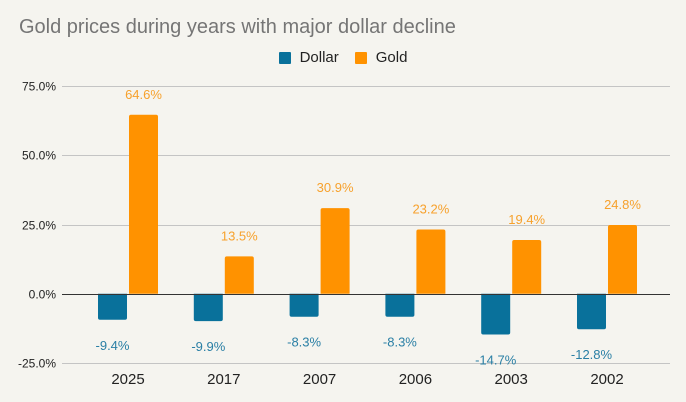 The width and height of the screenshot is (686, 402). Describe the element at coordinates (591, 311) in the screenshot. I see `bar-dollar-2002` at that location.